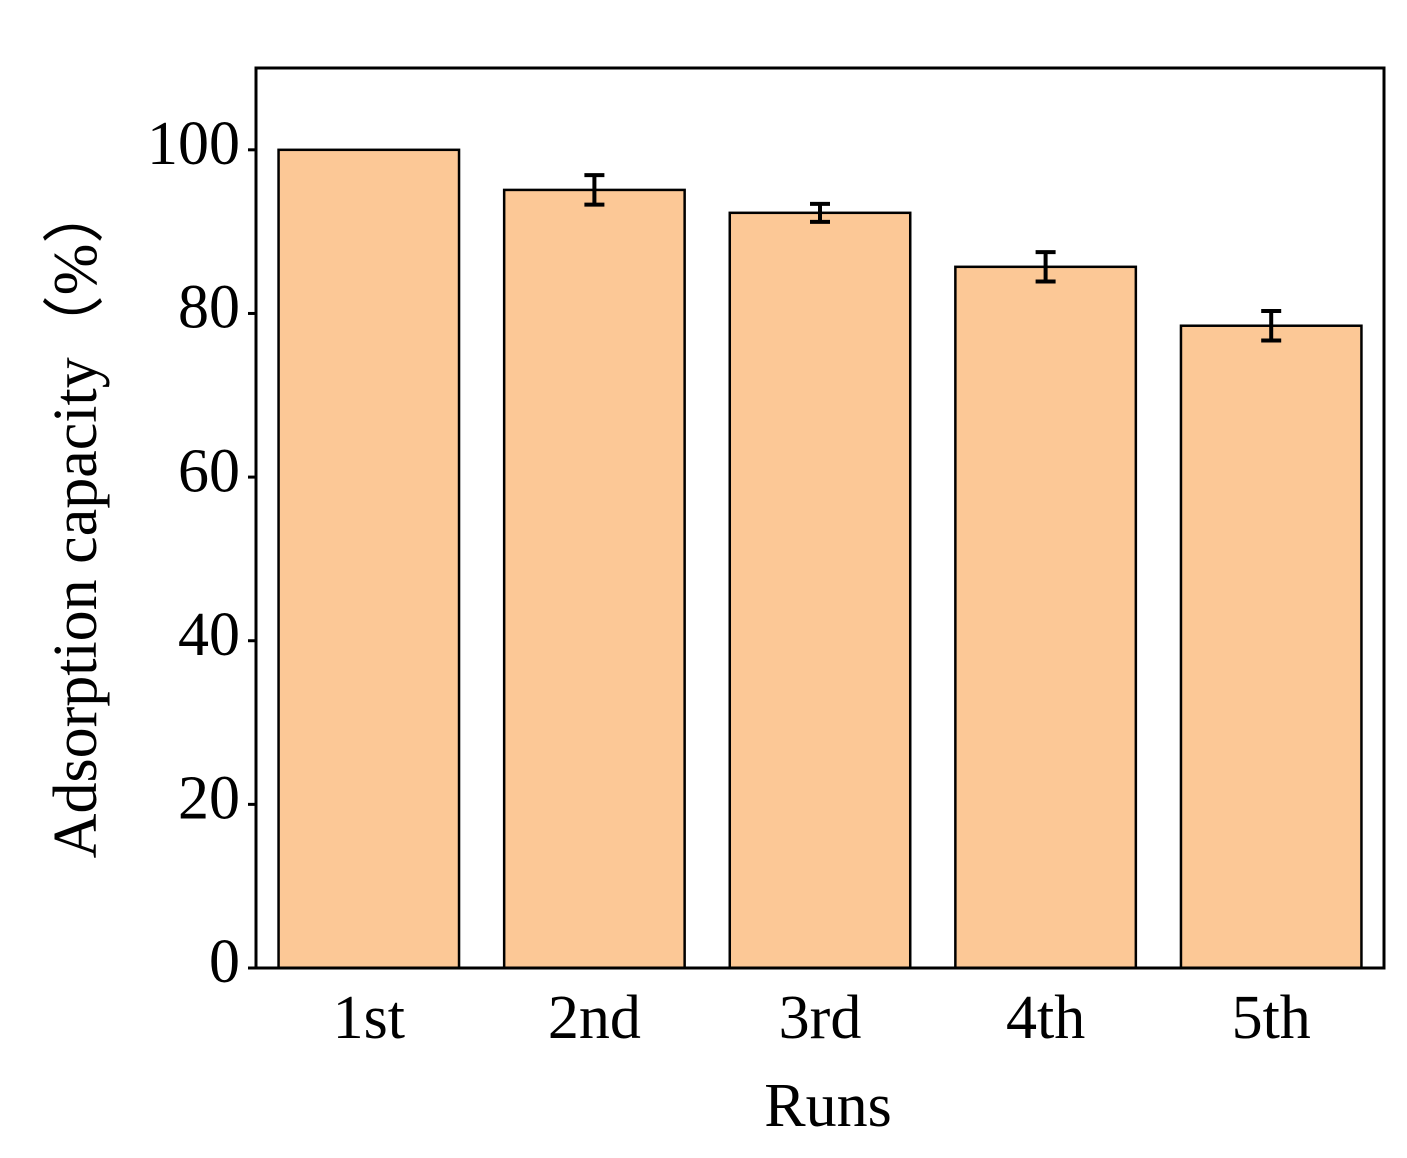  Describe the element at coordinates (209, 308) in the screenshot. I see `y-tick-label: 80` at that location.